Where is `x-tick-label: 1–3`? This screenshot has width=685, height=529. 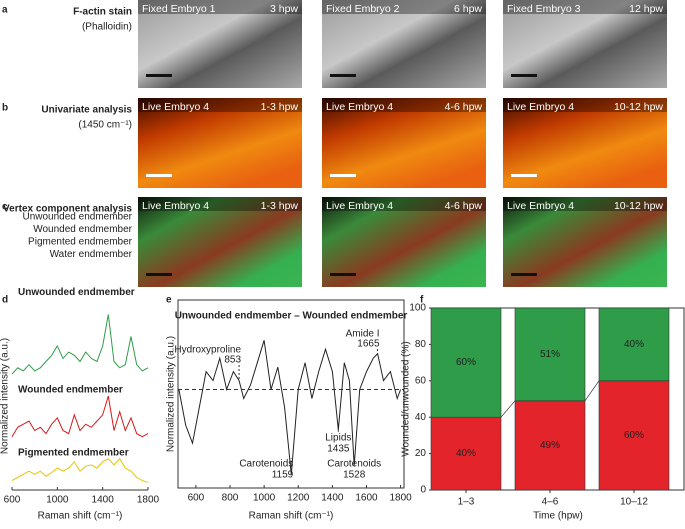
x-tick-label: 1–3 is located at coordinates (466, 502).